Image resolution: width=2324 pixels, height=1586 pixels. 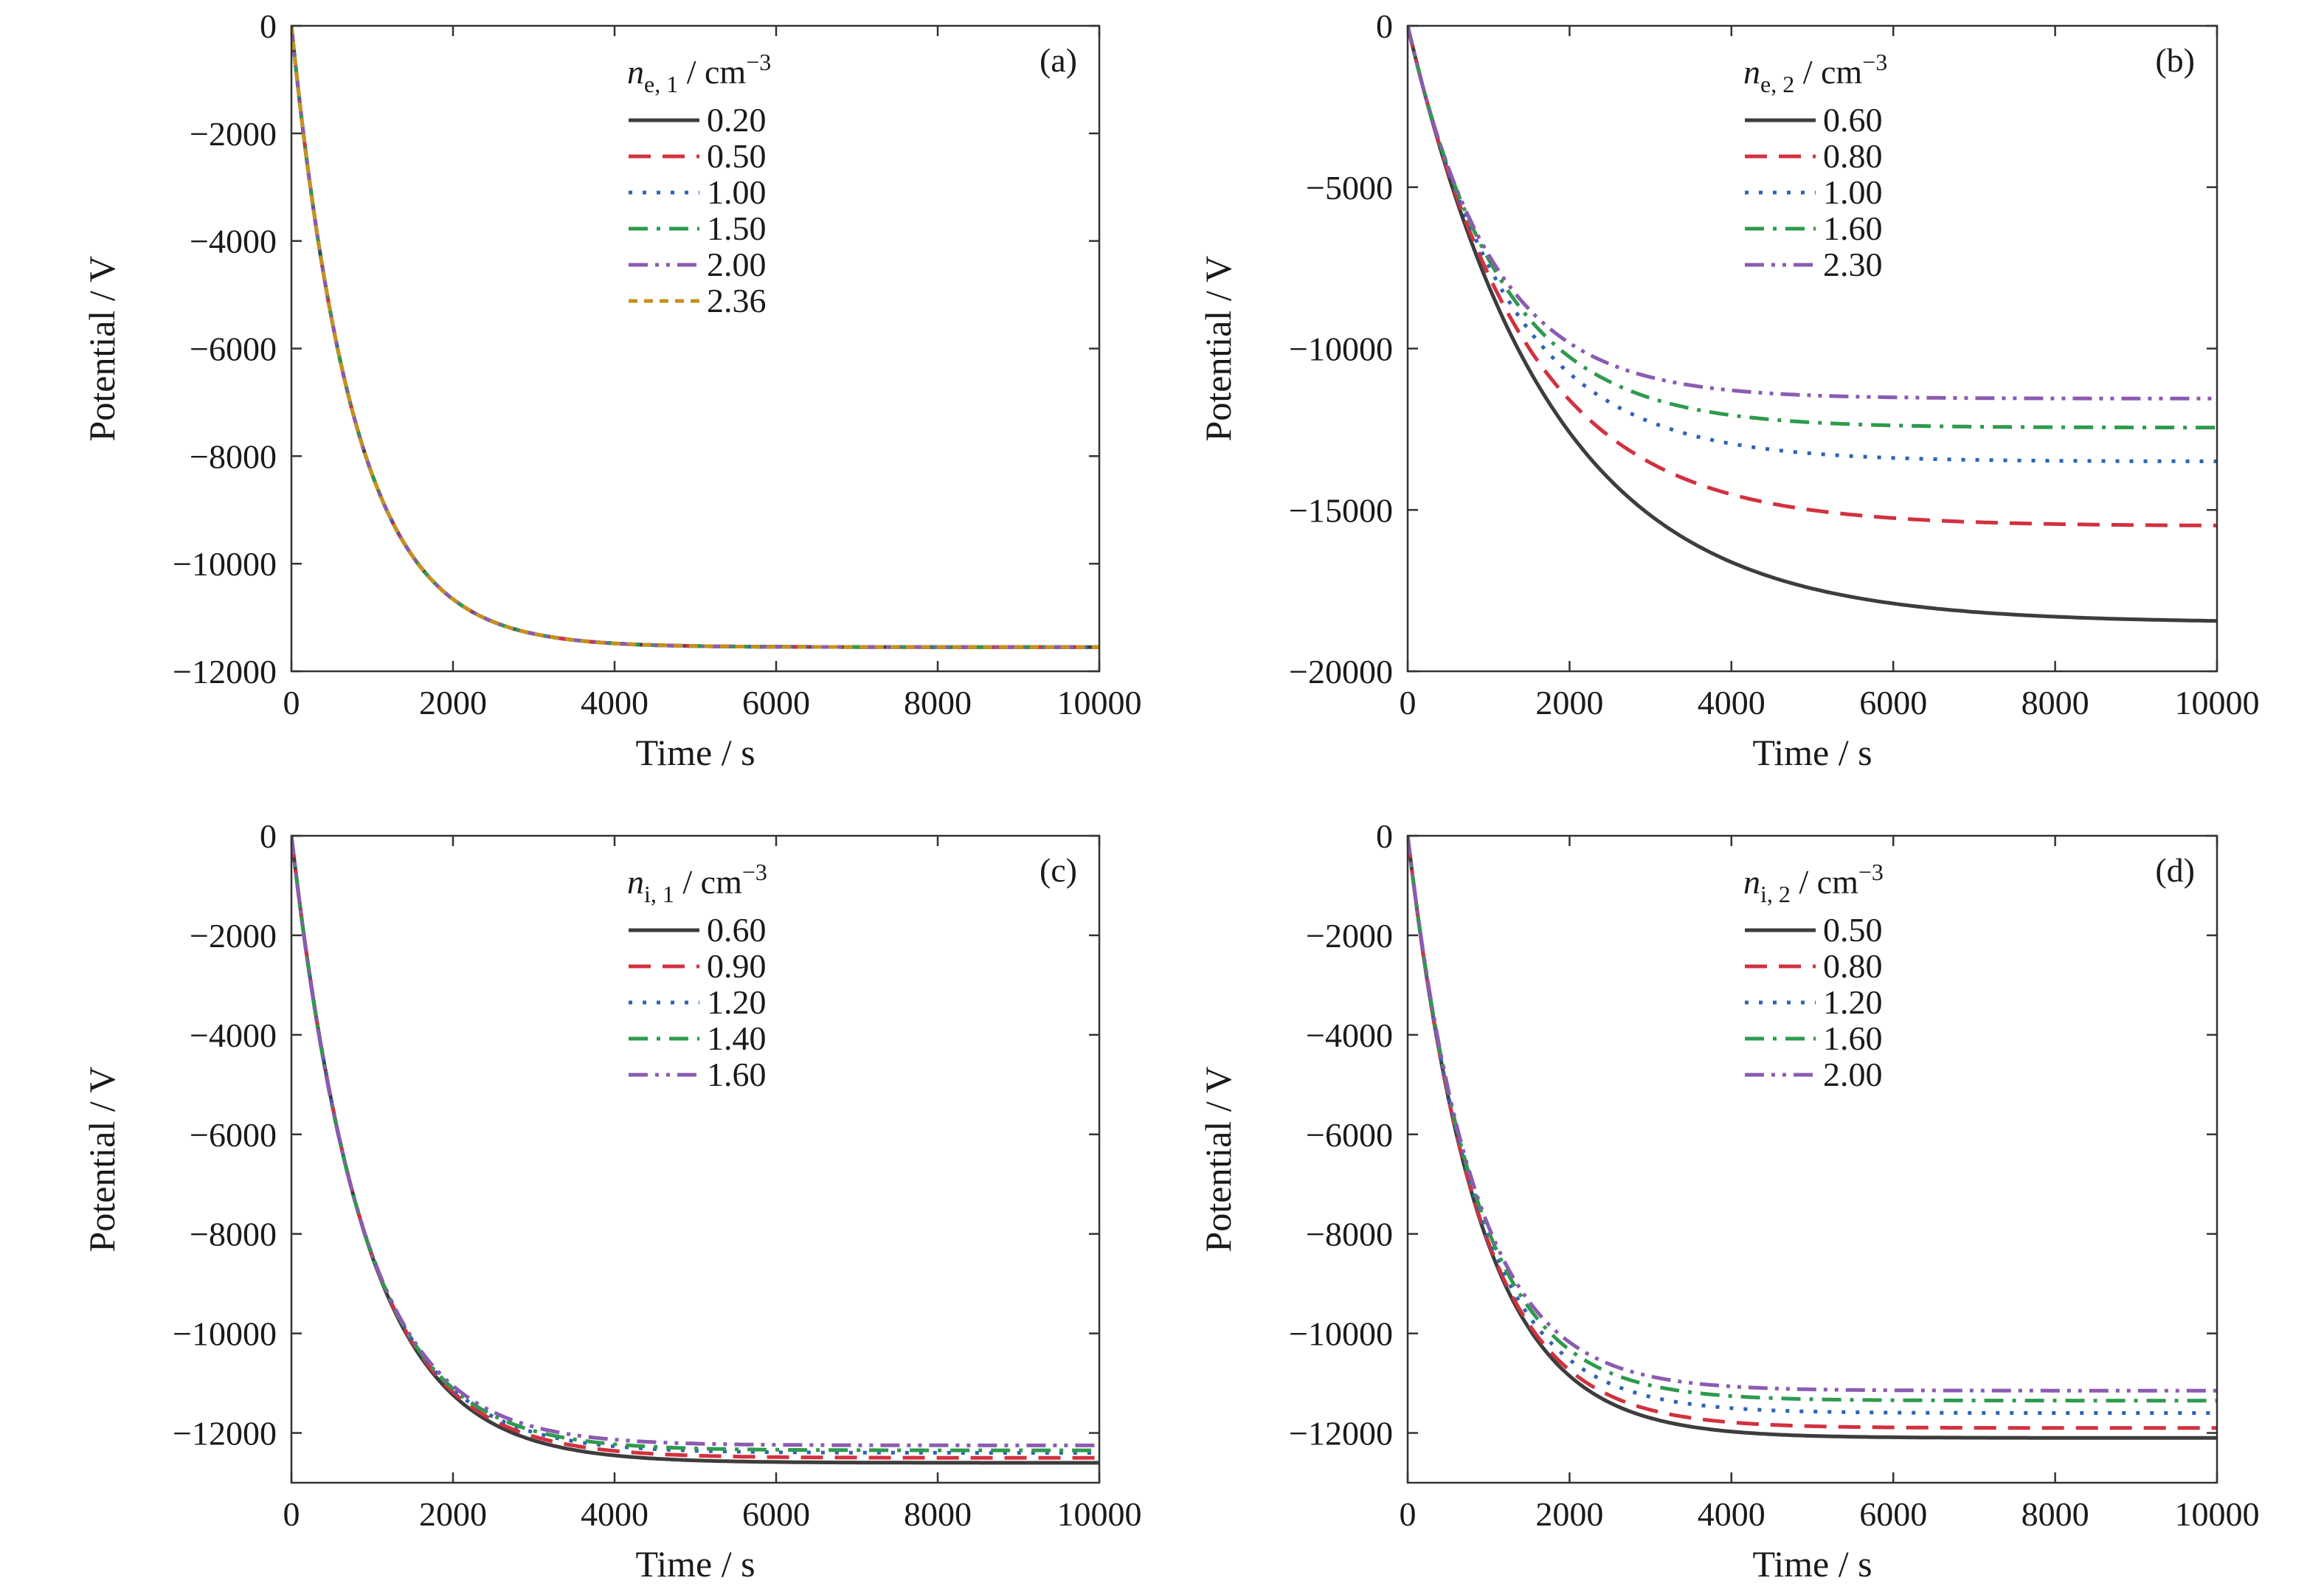 What do you see at coordinates (1341, 510) in the screenshot?
I see `y-tick-label: −15000` at bounding box center [1341, 510].